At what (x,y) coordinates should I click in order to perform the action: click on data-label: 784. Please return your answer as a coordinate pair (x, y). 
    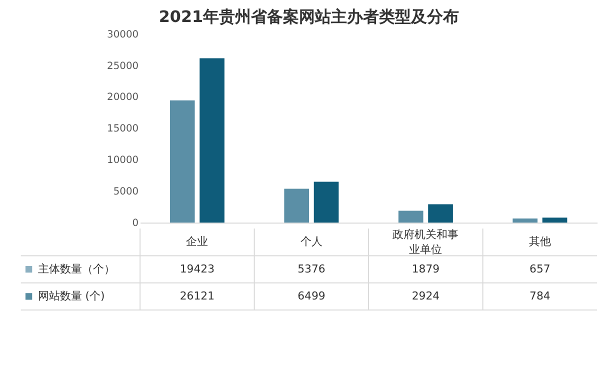
    Looking at the image, I should click on (540, 295).